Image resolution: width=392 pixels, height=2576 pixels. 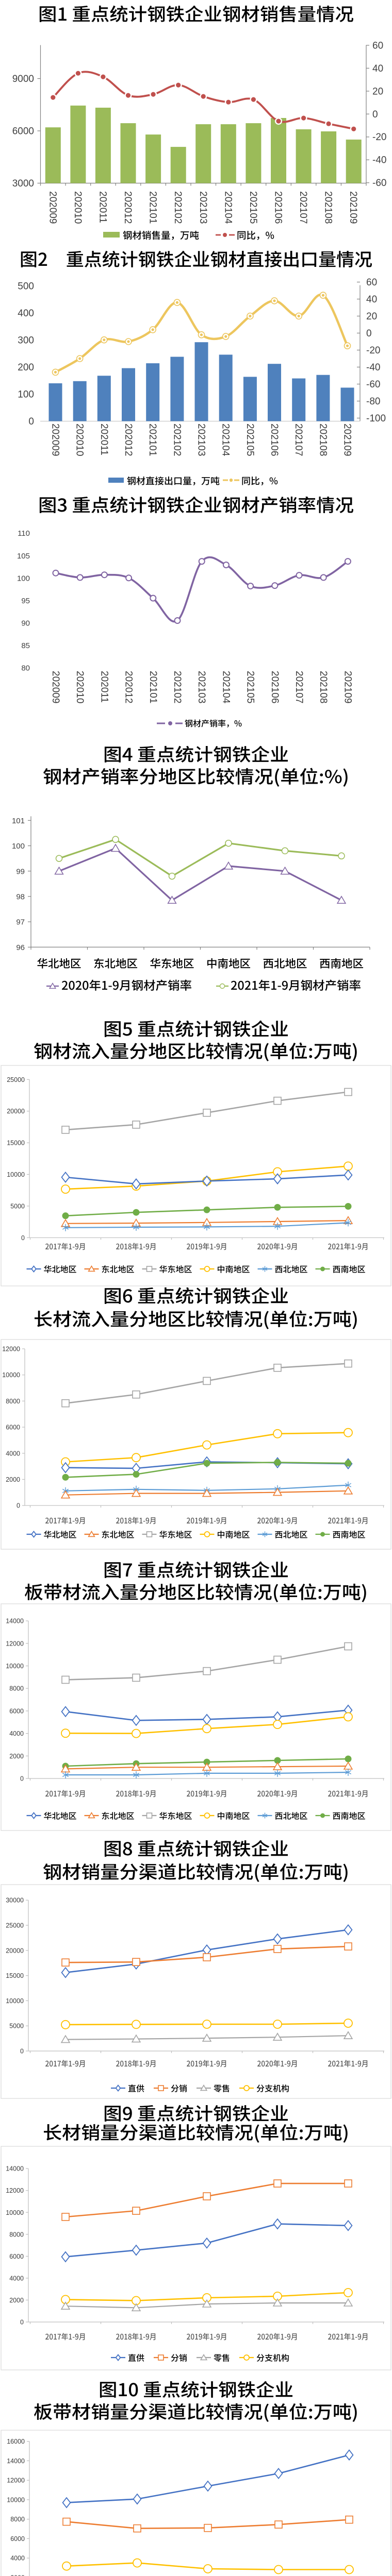 What do you see at coordinates (373, 401) in the screenshot?
I see `svg-text: -80` at bounding box center [373, 401].